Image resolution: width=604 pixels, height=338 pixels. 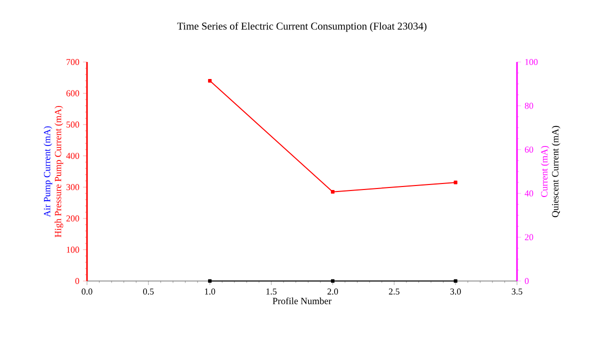 What do you see at coordinates (301, 27) in the screenshot?
I see `chart-title: Time Series of Electric Current Consumption (Float 23034)` at bounding box center [301, 27].